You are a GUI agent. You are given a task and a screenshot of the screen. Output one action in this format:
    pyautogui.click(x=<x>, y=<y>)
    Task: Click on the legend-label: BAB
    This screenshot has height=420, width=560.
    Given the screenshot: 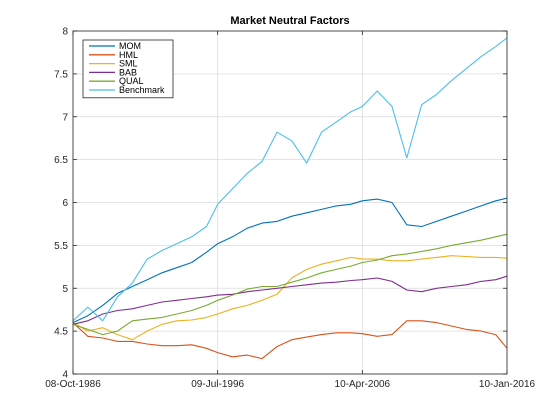 What is the action you would take?
    pyautogui.click(x=128, y=72)
    